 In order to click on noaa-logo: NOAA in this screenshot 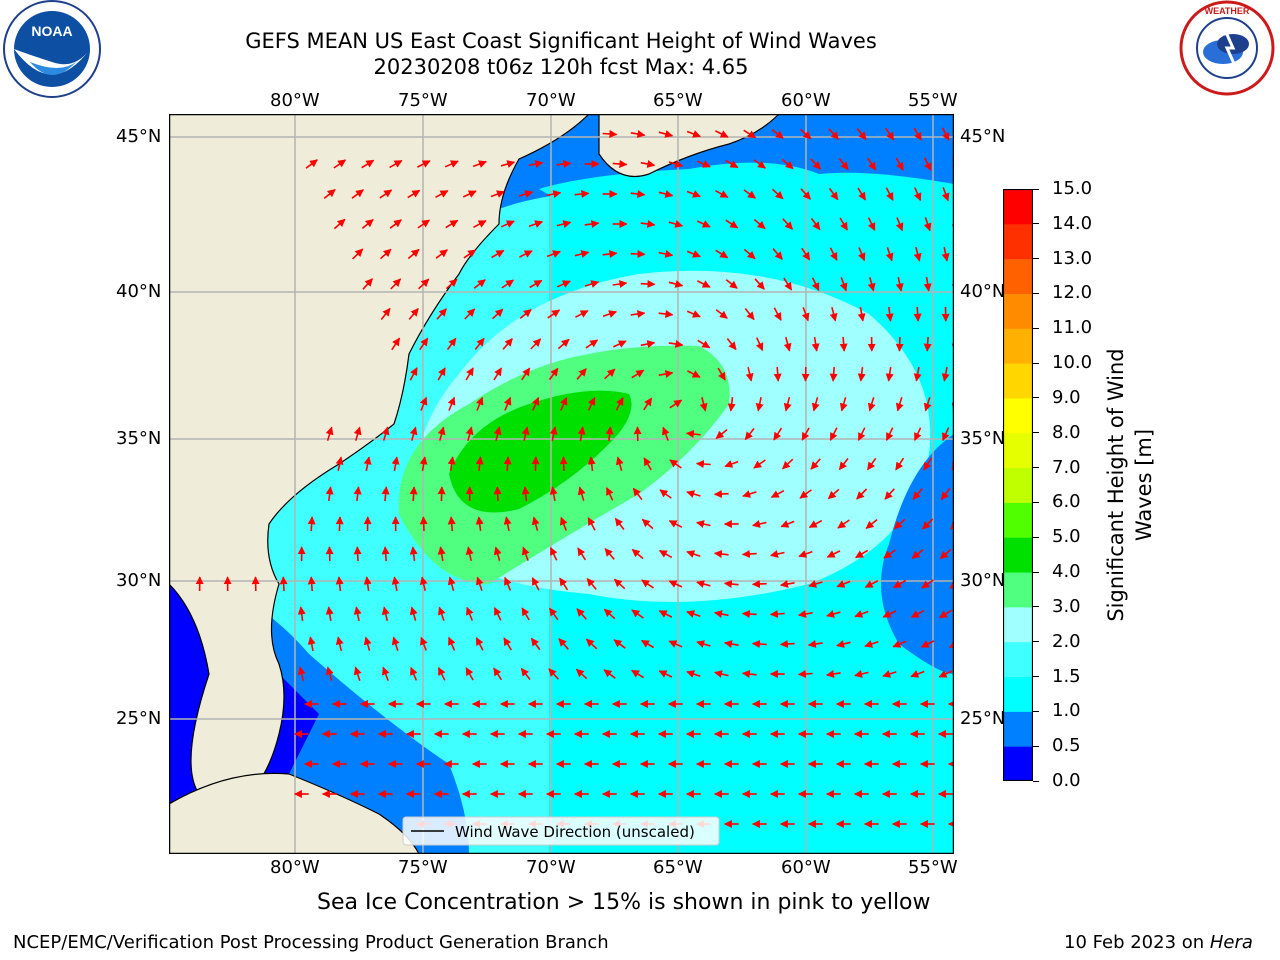, I will do `click(52, 49)`.